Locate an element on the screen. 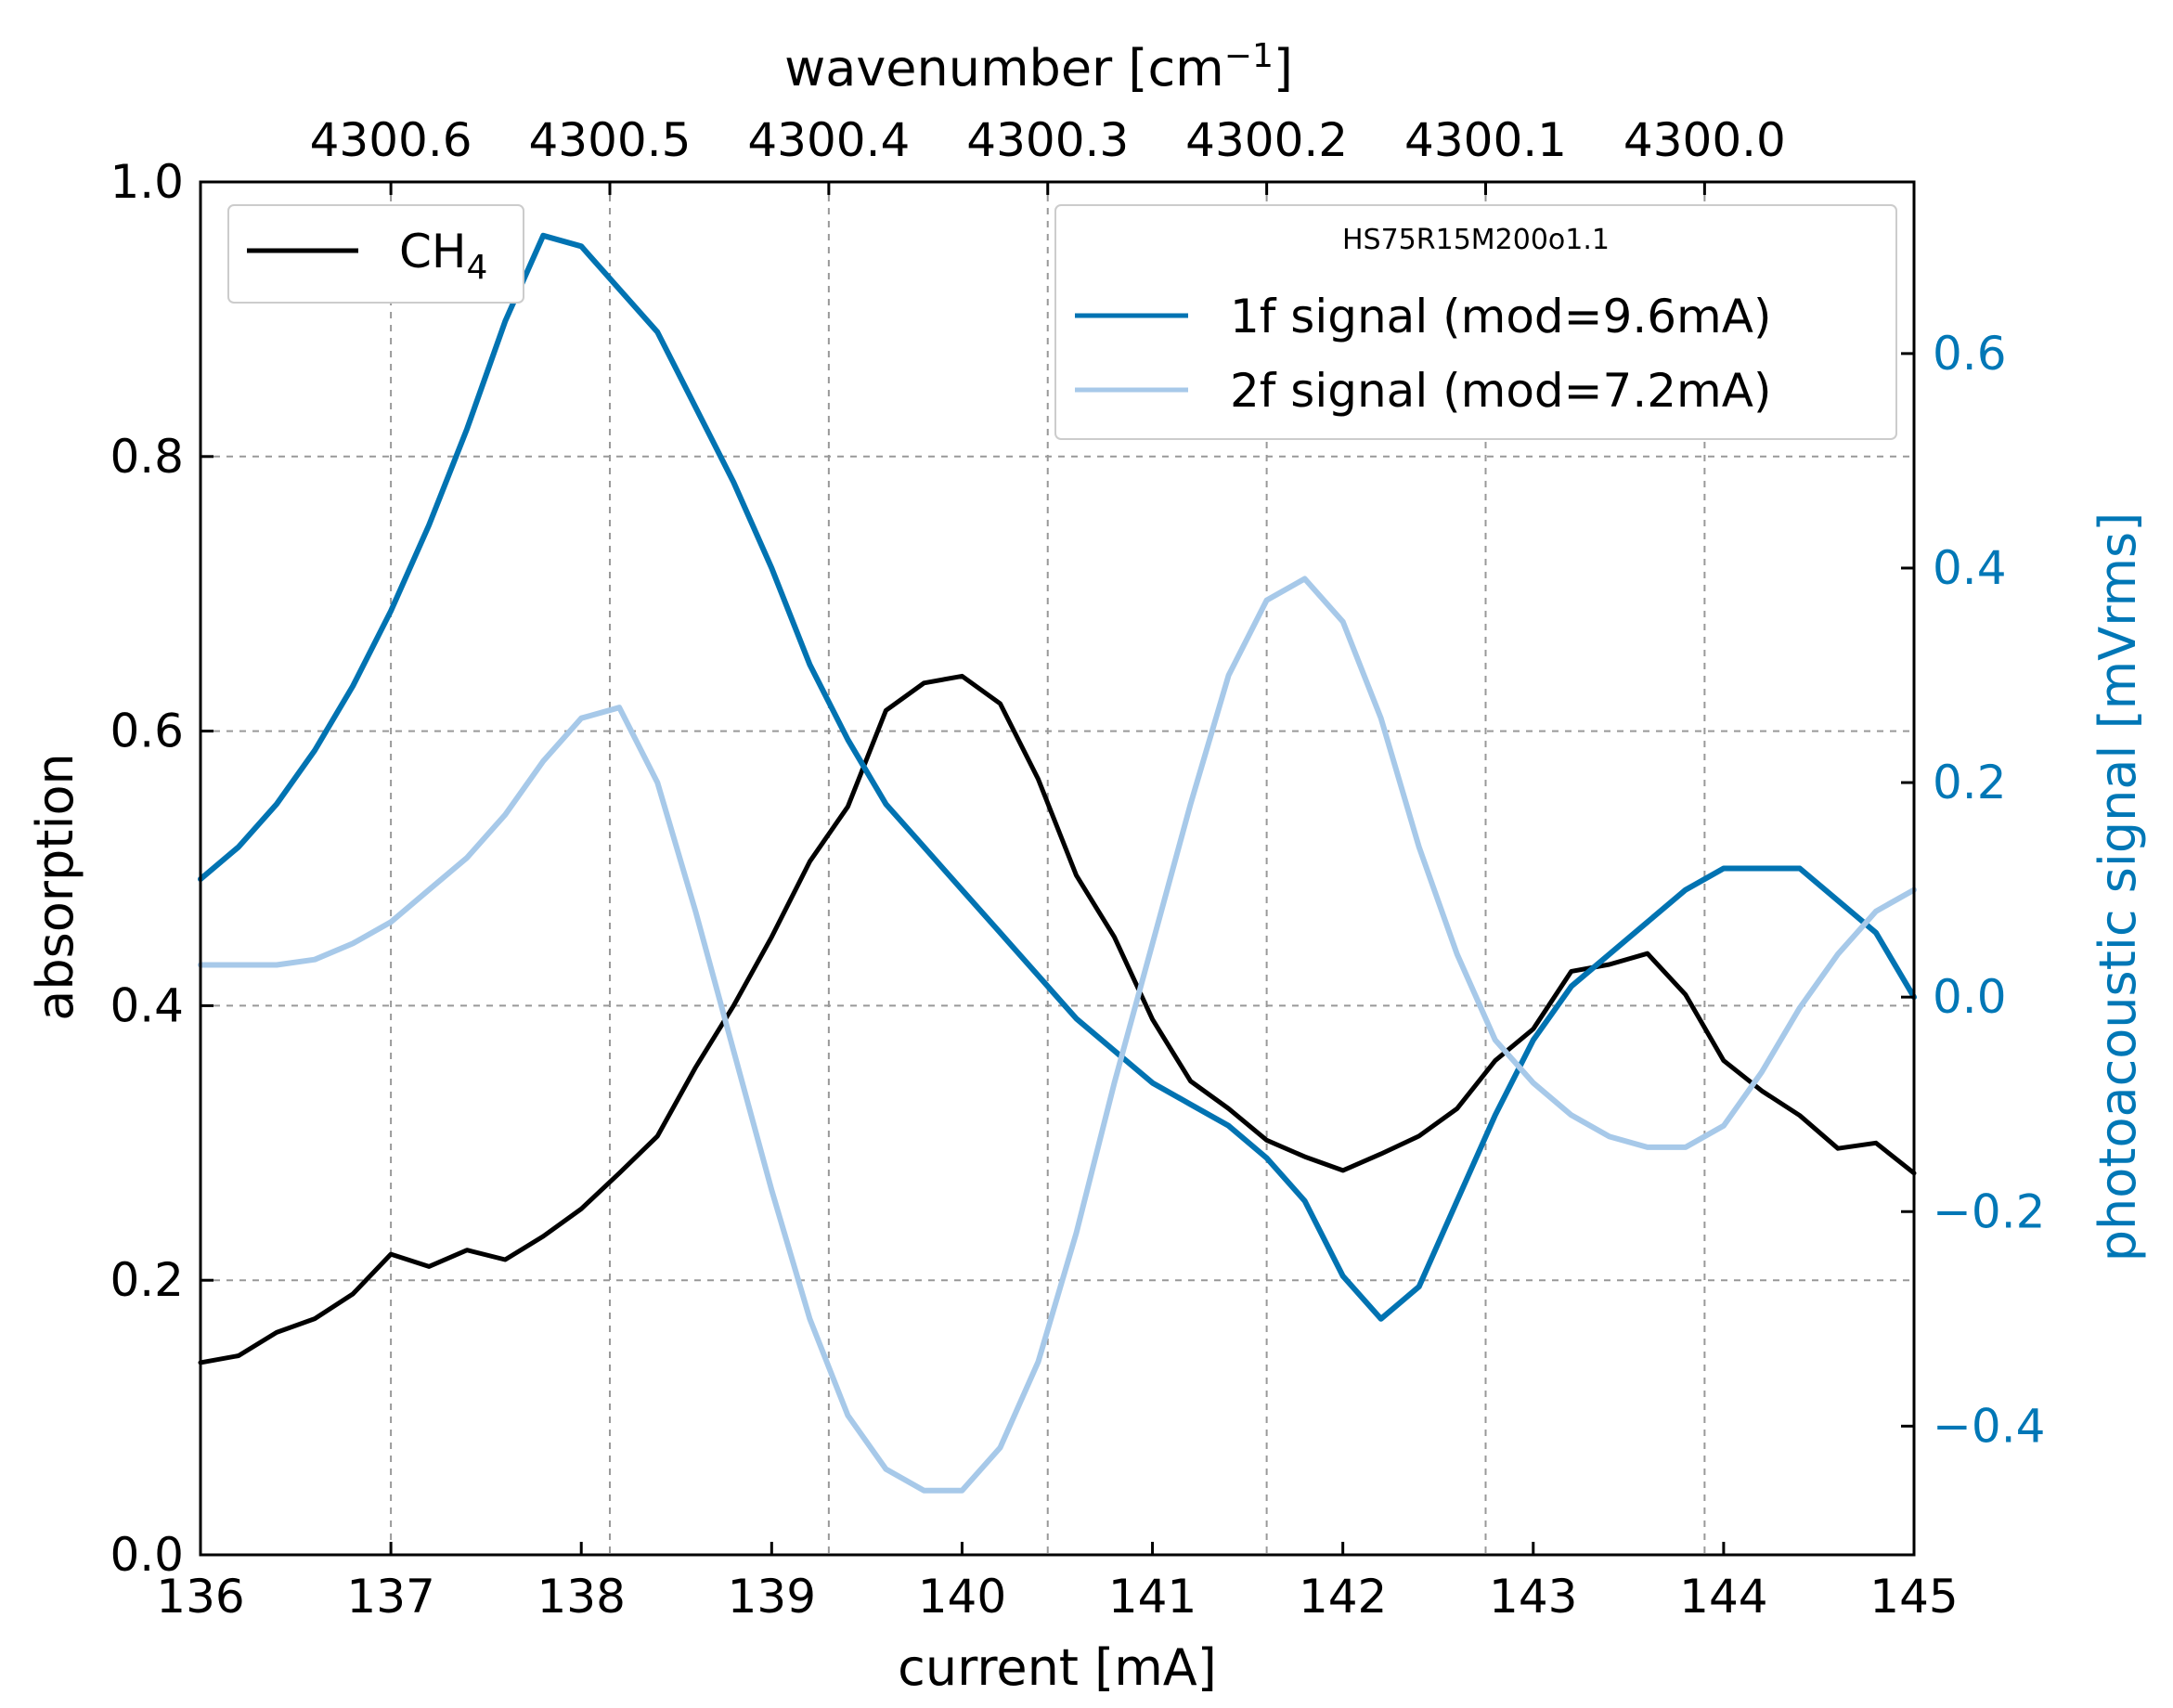 This screenshot has width=2173, height=1708. legend-2f-label: 2f signal (mod=7.2mA) is located at coordinates (1500, 391).